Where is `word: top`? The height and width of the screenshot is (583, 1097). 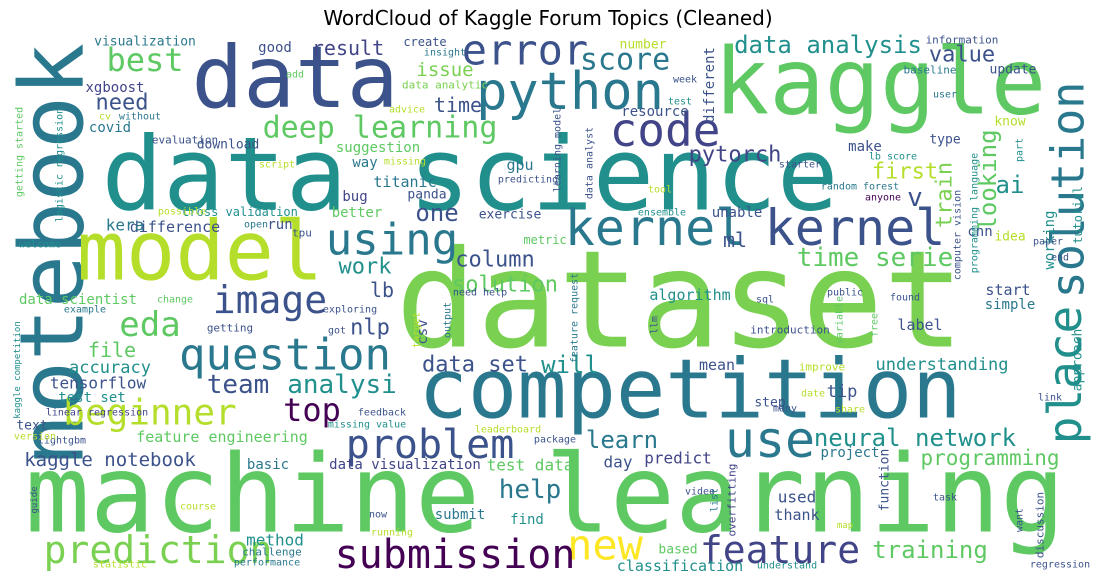 word: top is located at coordinates (312, 410).